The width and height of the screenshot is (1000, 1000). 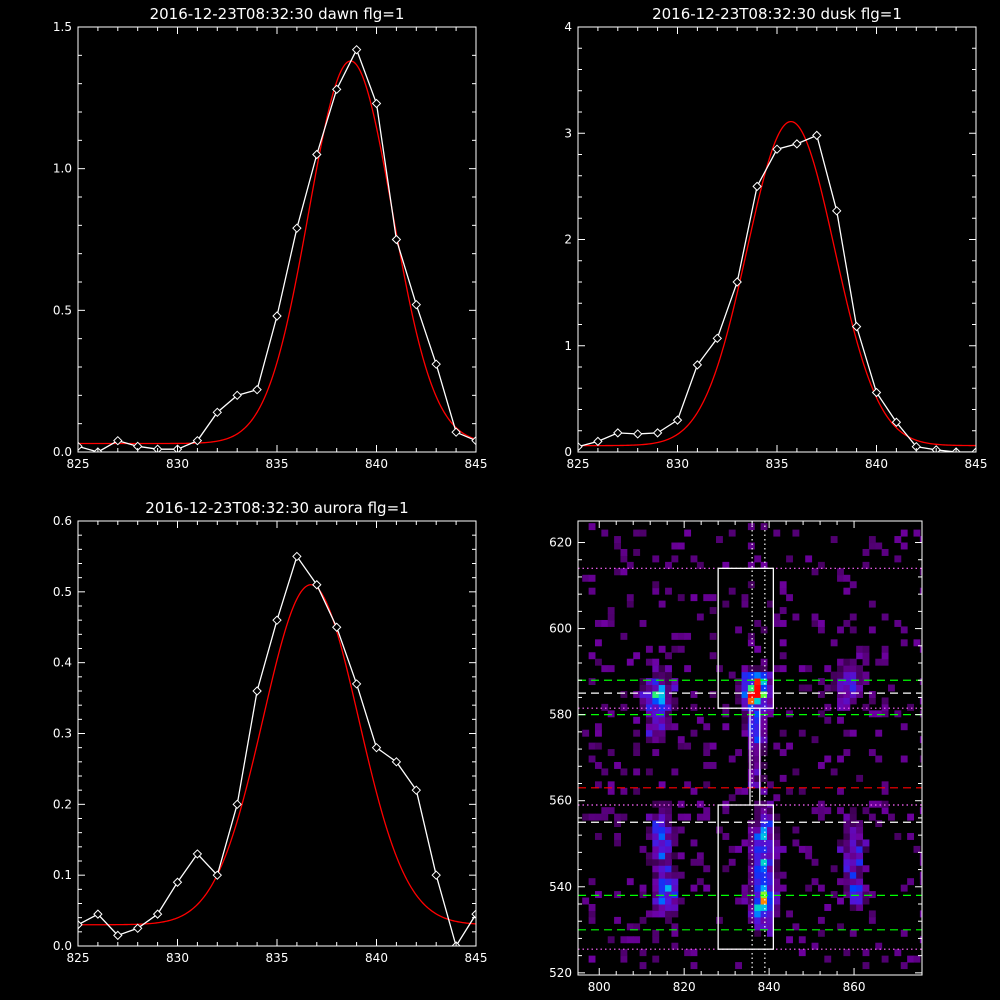 I want to click on connector-line, so click(x=755, y=757).